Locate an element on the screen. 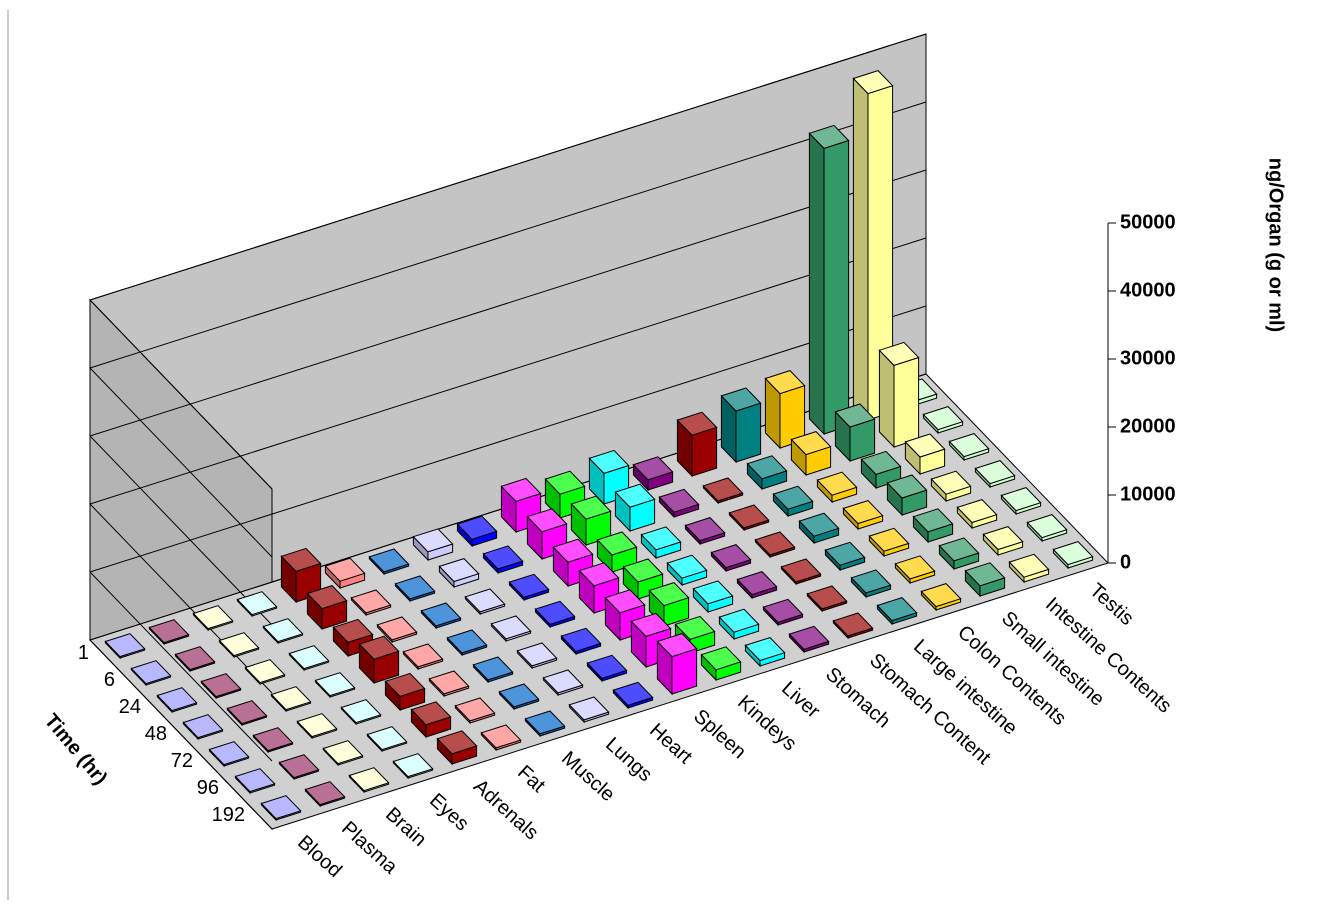  organ-label: Brain is located at coordinates (405, 827).